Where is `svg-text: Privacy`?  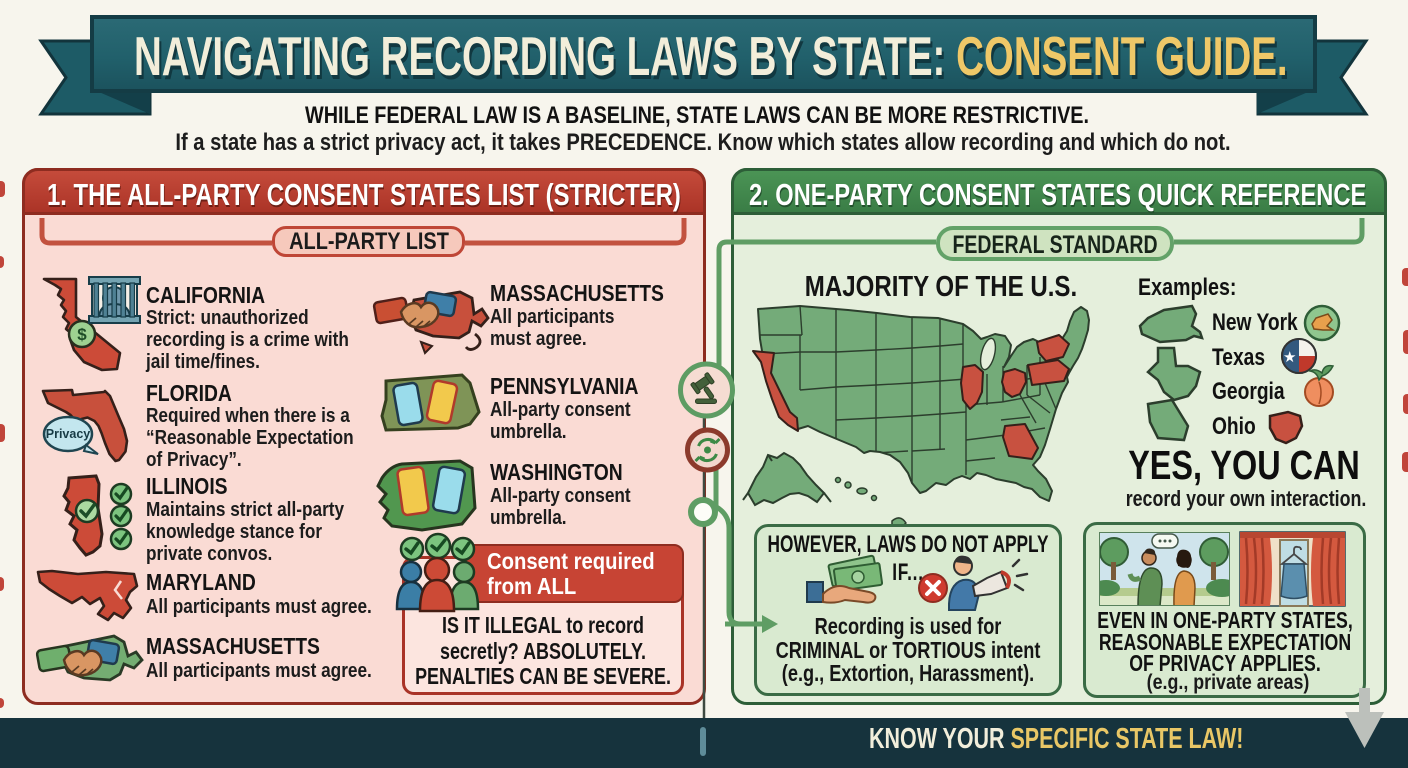
svg-text: Privacy is located at coordinates (68, 434).